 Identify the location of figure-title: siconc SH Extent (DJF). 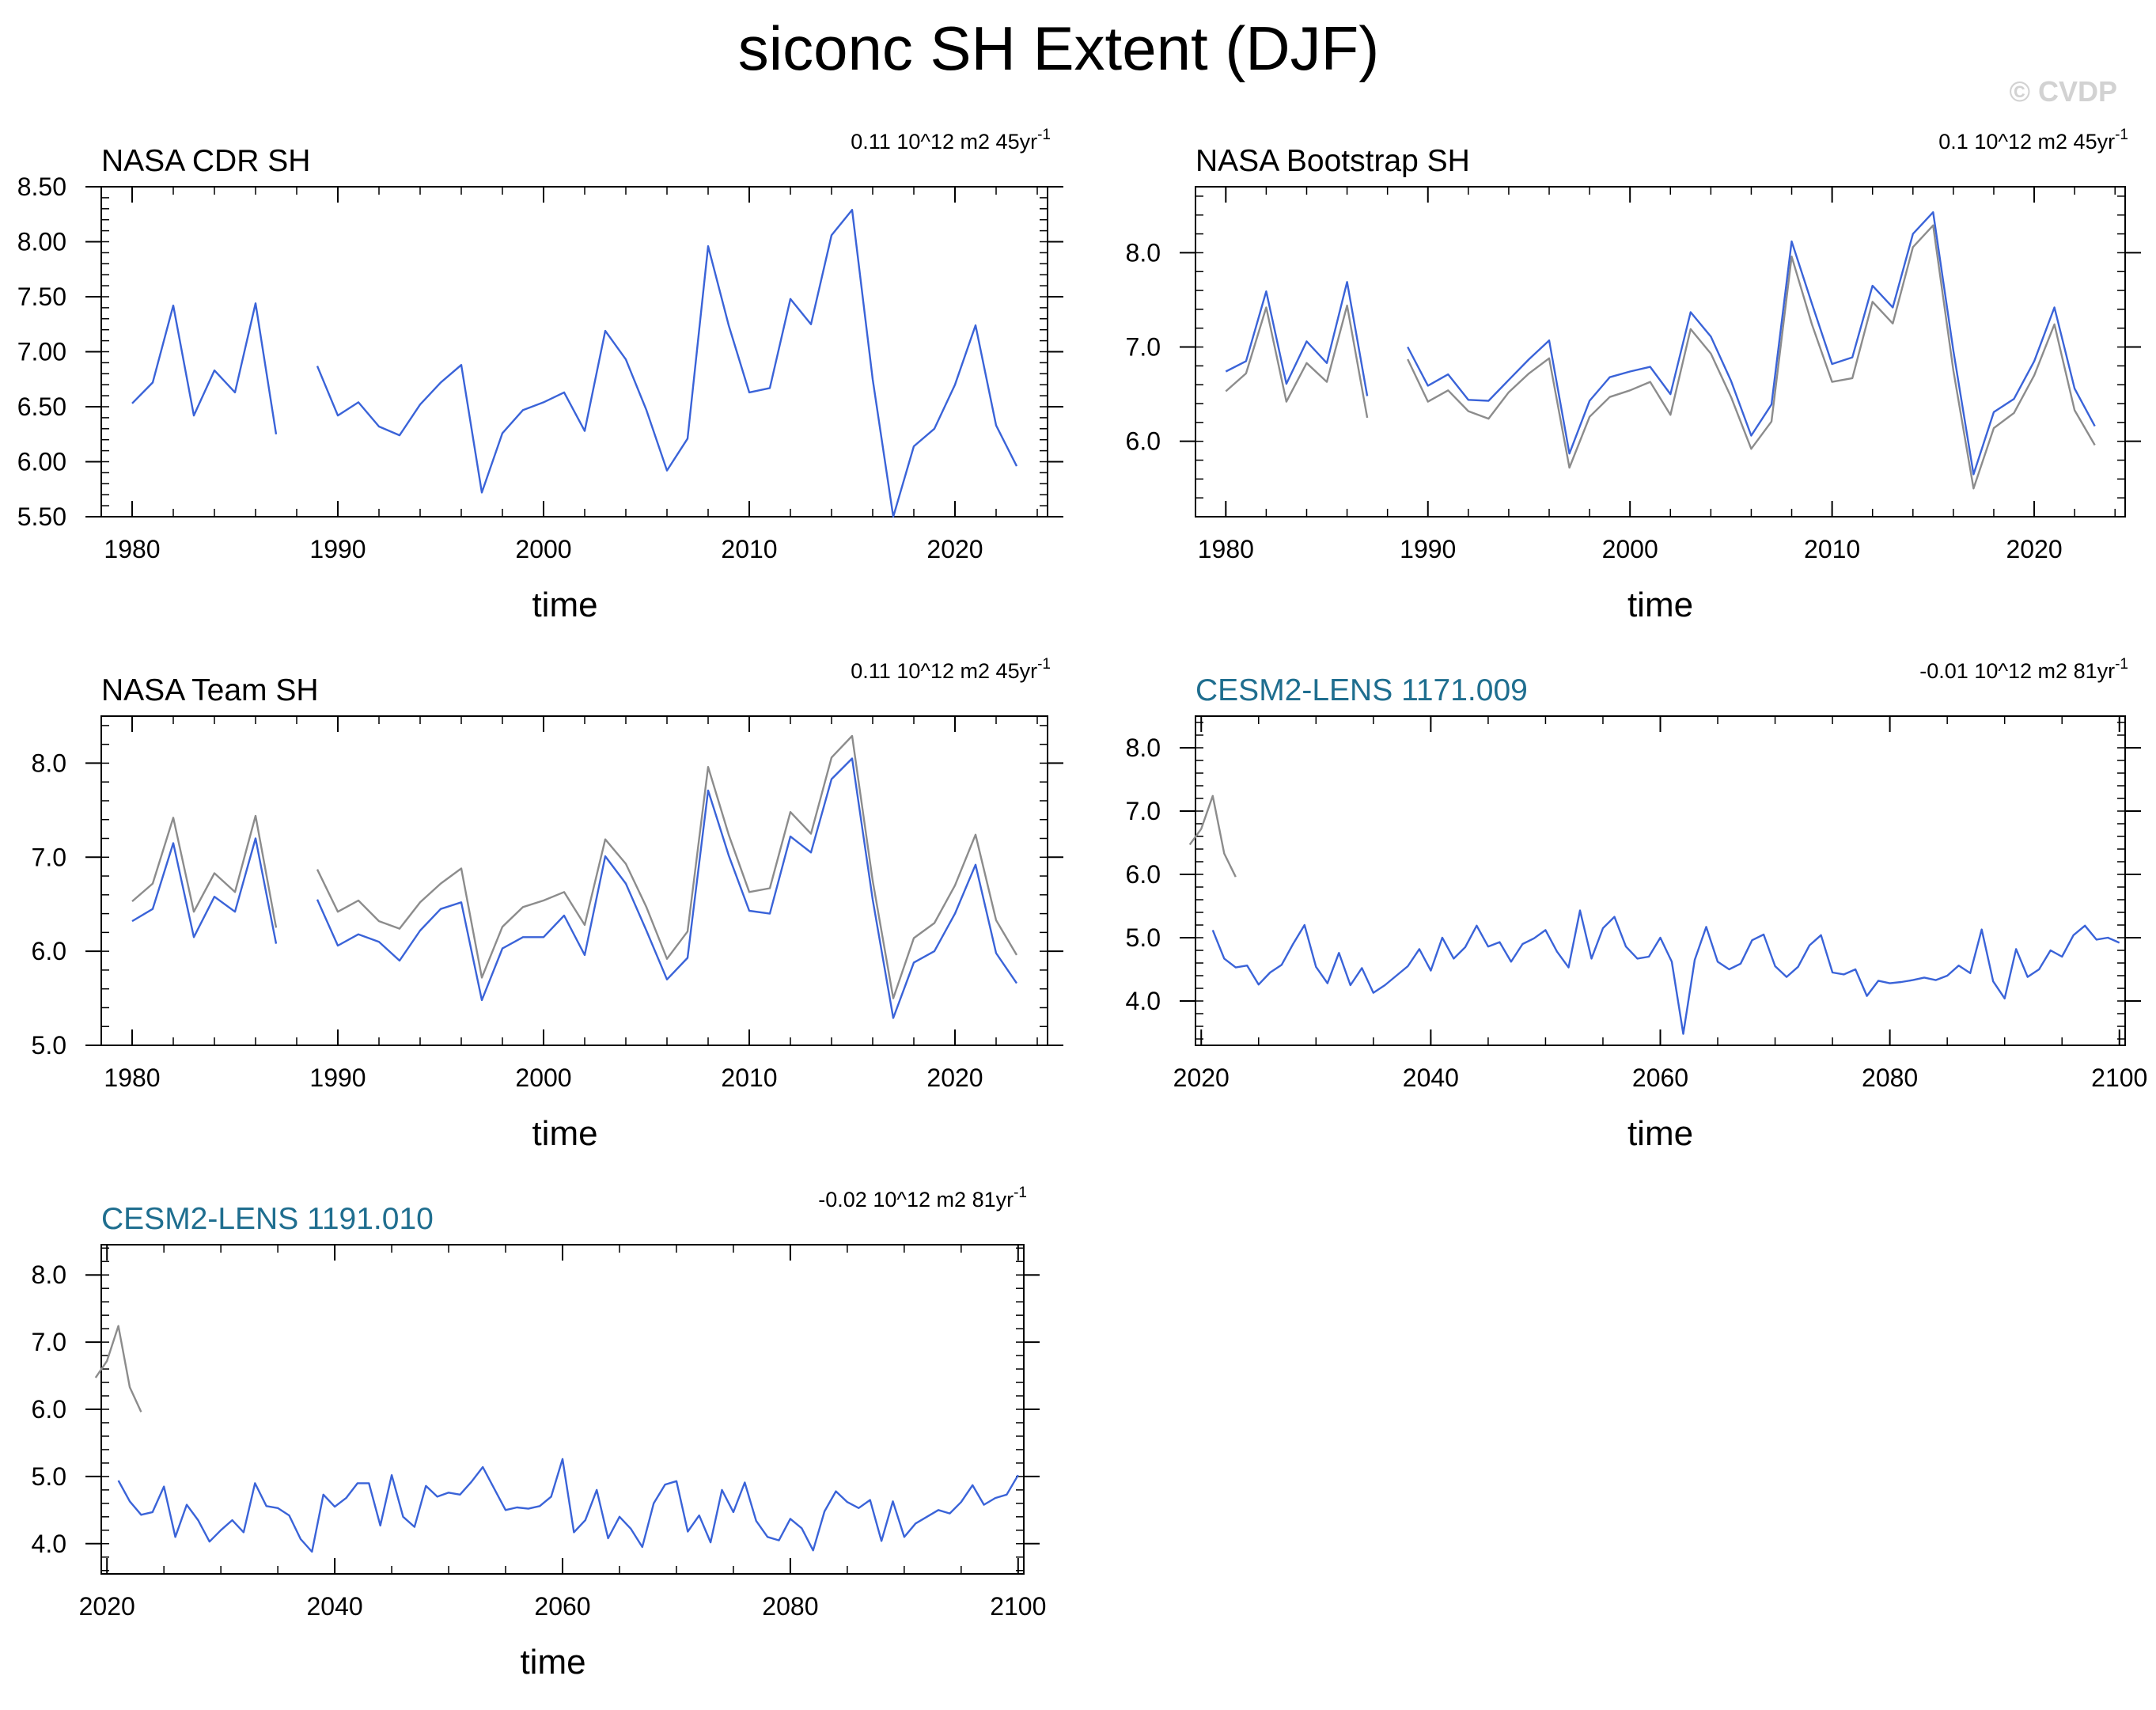
(1059, 48).